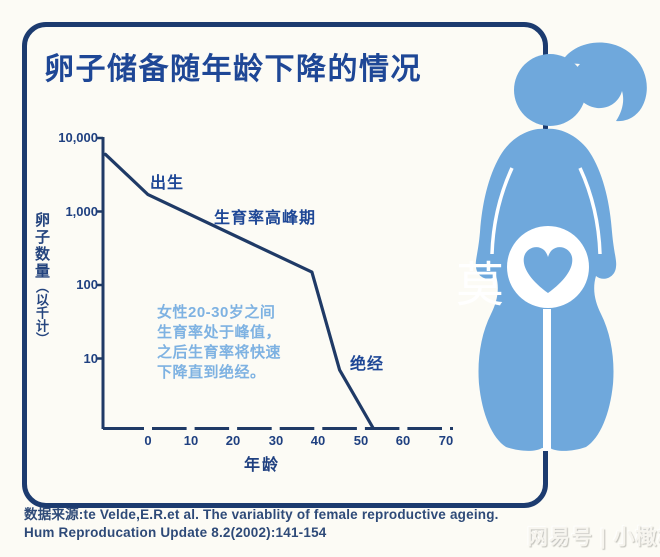 The width and height of the screenshot is (660, 557). I want to click on page-title: 卵子储备随年龄下降的情况, so click(233, 69).